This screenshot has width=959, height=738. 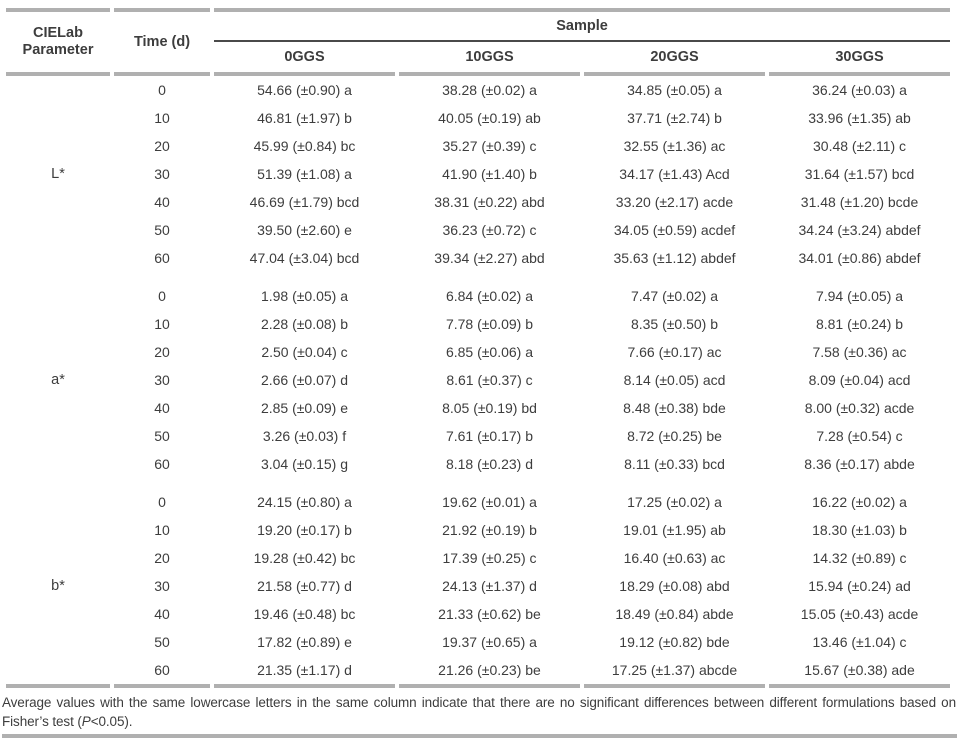 What do you see at coordinates (489, 586) in the screenshot?
I see `measurement-value: 24.13 (±1.37) d` at bounding box center [489, 586].